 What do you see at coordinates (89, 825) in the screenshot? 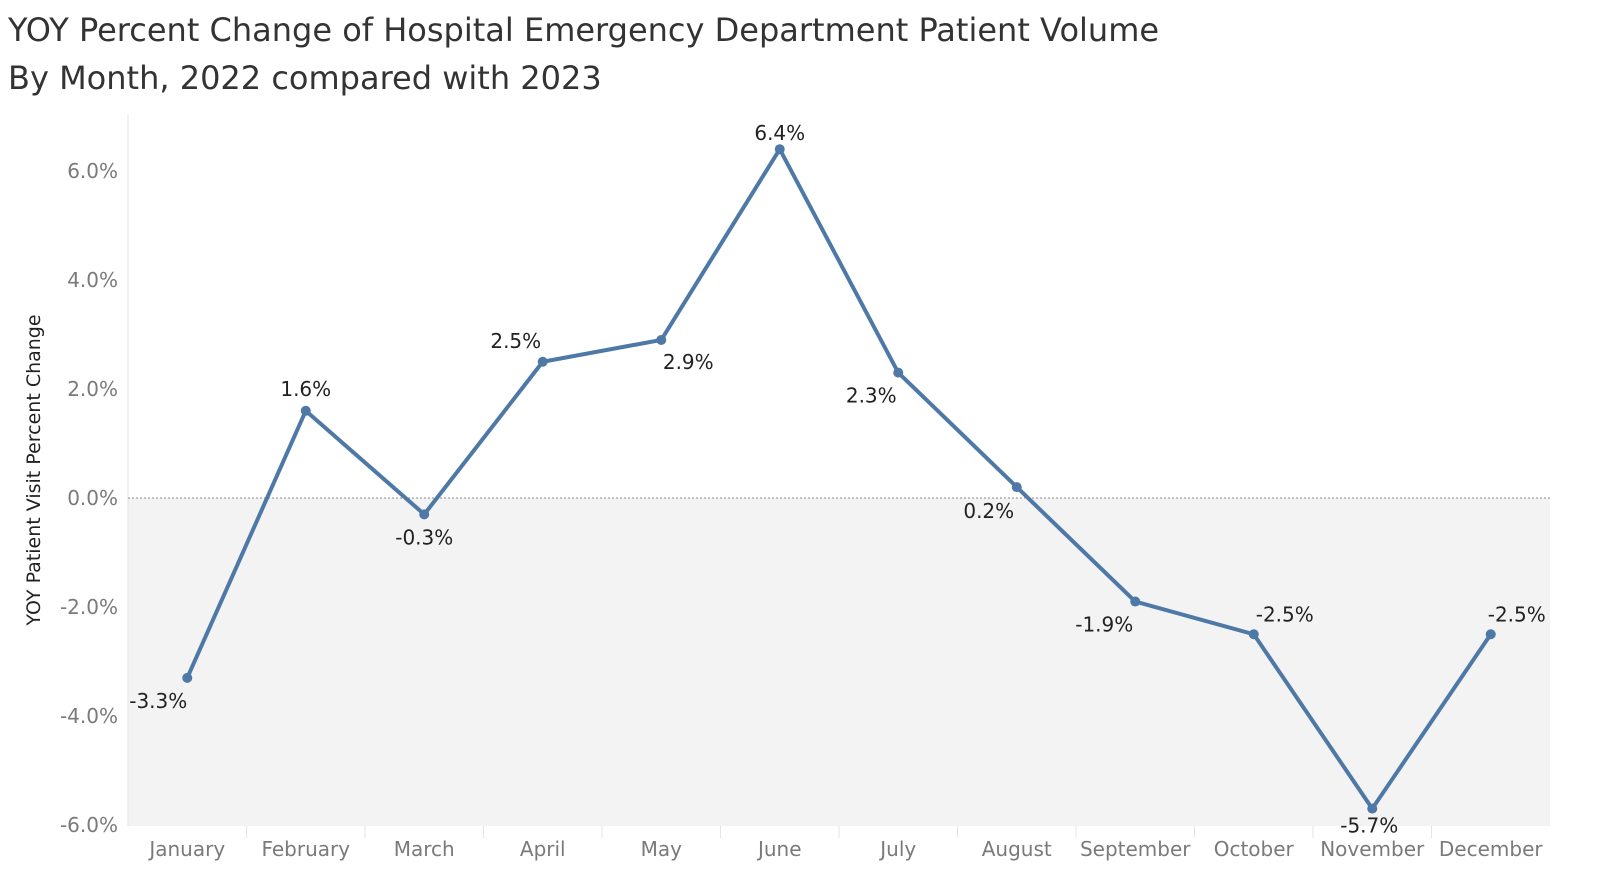
I see `y-tick-label: -6.0%` at bounding box center [89, 825].